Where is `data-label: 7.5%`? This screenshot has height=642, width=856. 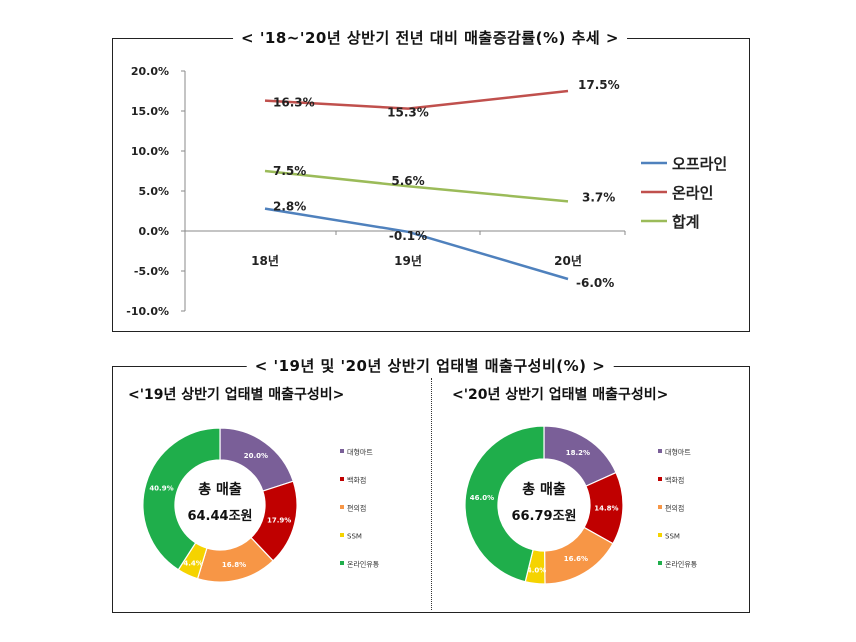
data-label: 7.5% is located at coordinates (289, 171).